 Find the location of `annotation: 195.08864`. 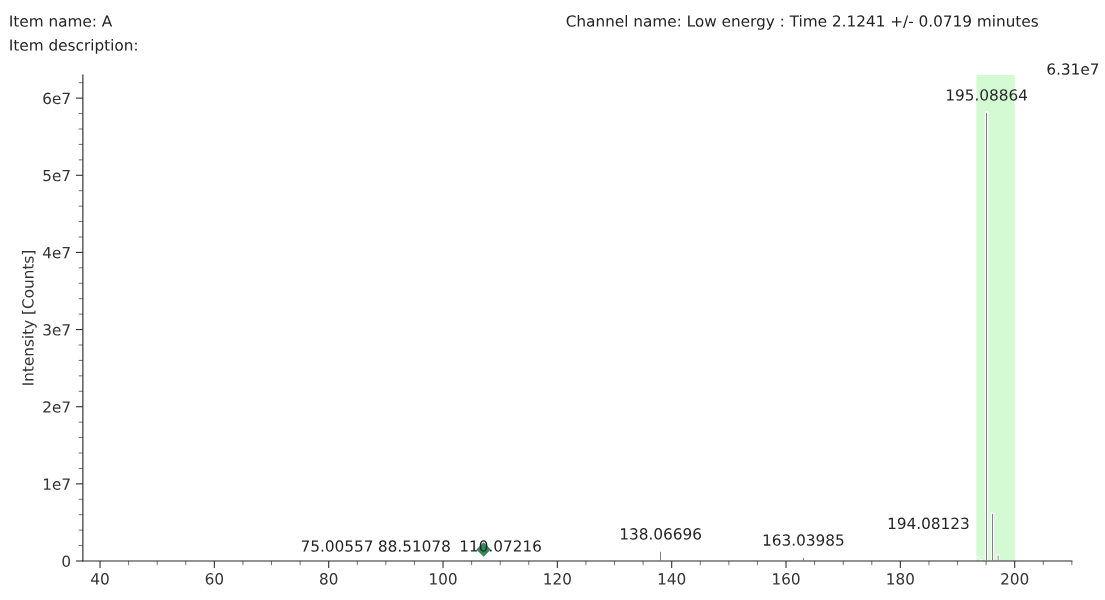

annotation: 195.08864 is located at coordinates (987, 95).